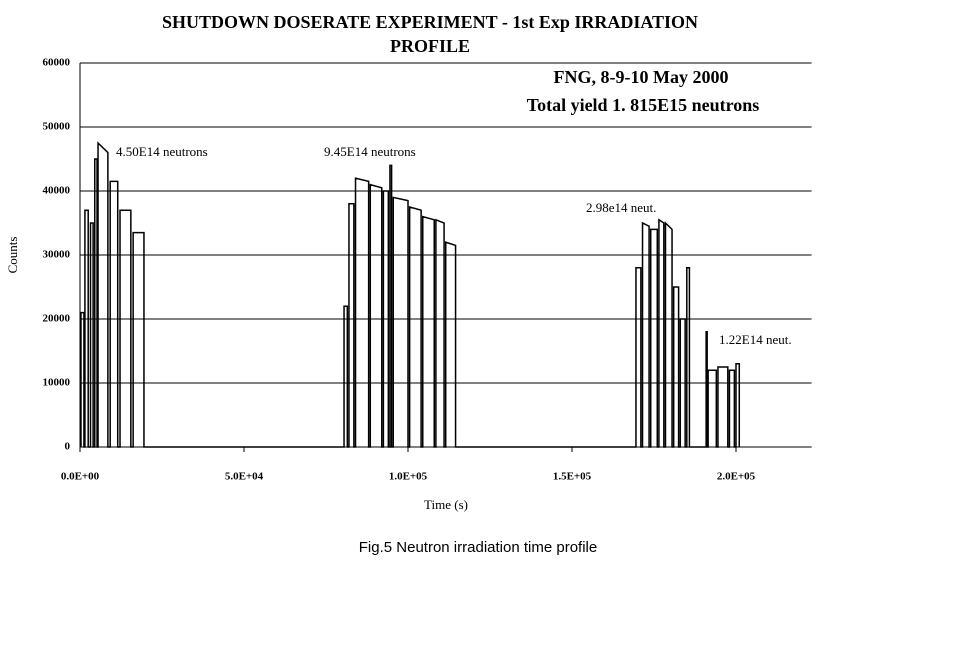 Image resolution: width=970 pixels, height=658 pixels. What do you see at coordinates (57, 63) in the screenshot?
I see `y-tick-label: 60000` at bounding box center [57, 63].